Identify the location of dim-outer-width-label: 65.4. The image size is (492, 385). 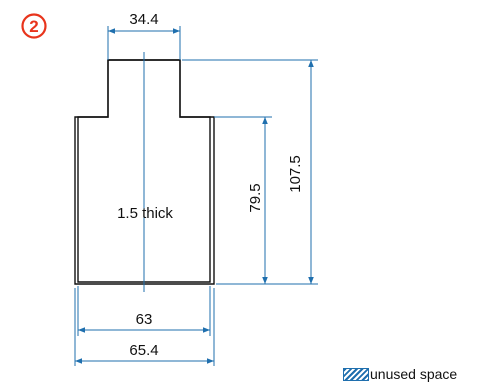
(143, 350).